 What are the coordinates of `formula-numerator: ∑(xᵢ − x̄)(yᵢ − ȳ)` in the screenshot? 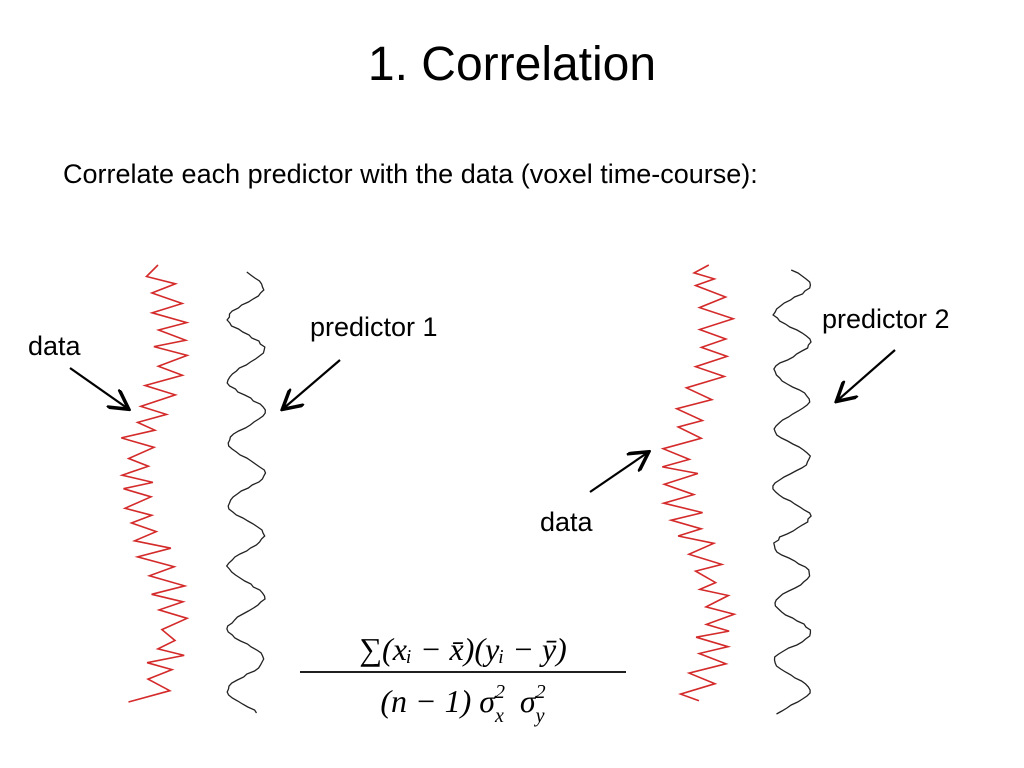 It's located at (463, 649).